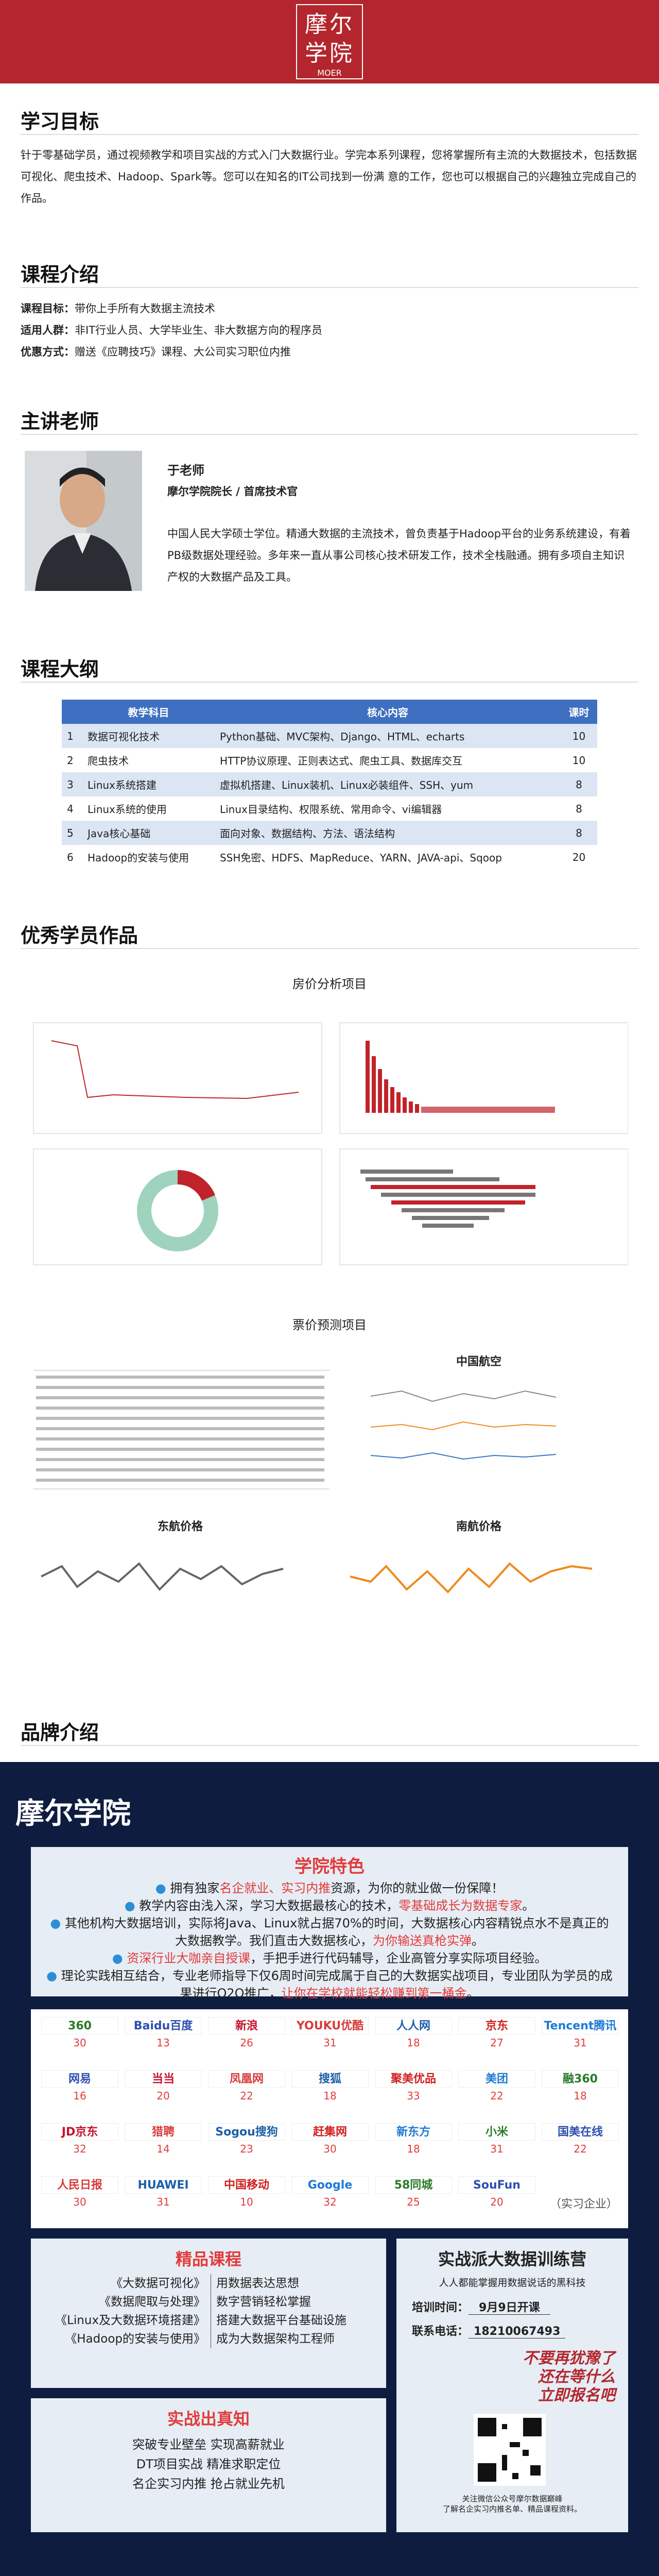  I want to click on cell: Linux目录结构、权限系统、常用命令、vi编辑器, so click(331, 809).